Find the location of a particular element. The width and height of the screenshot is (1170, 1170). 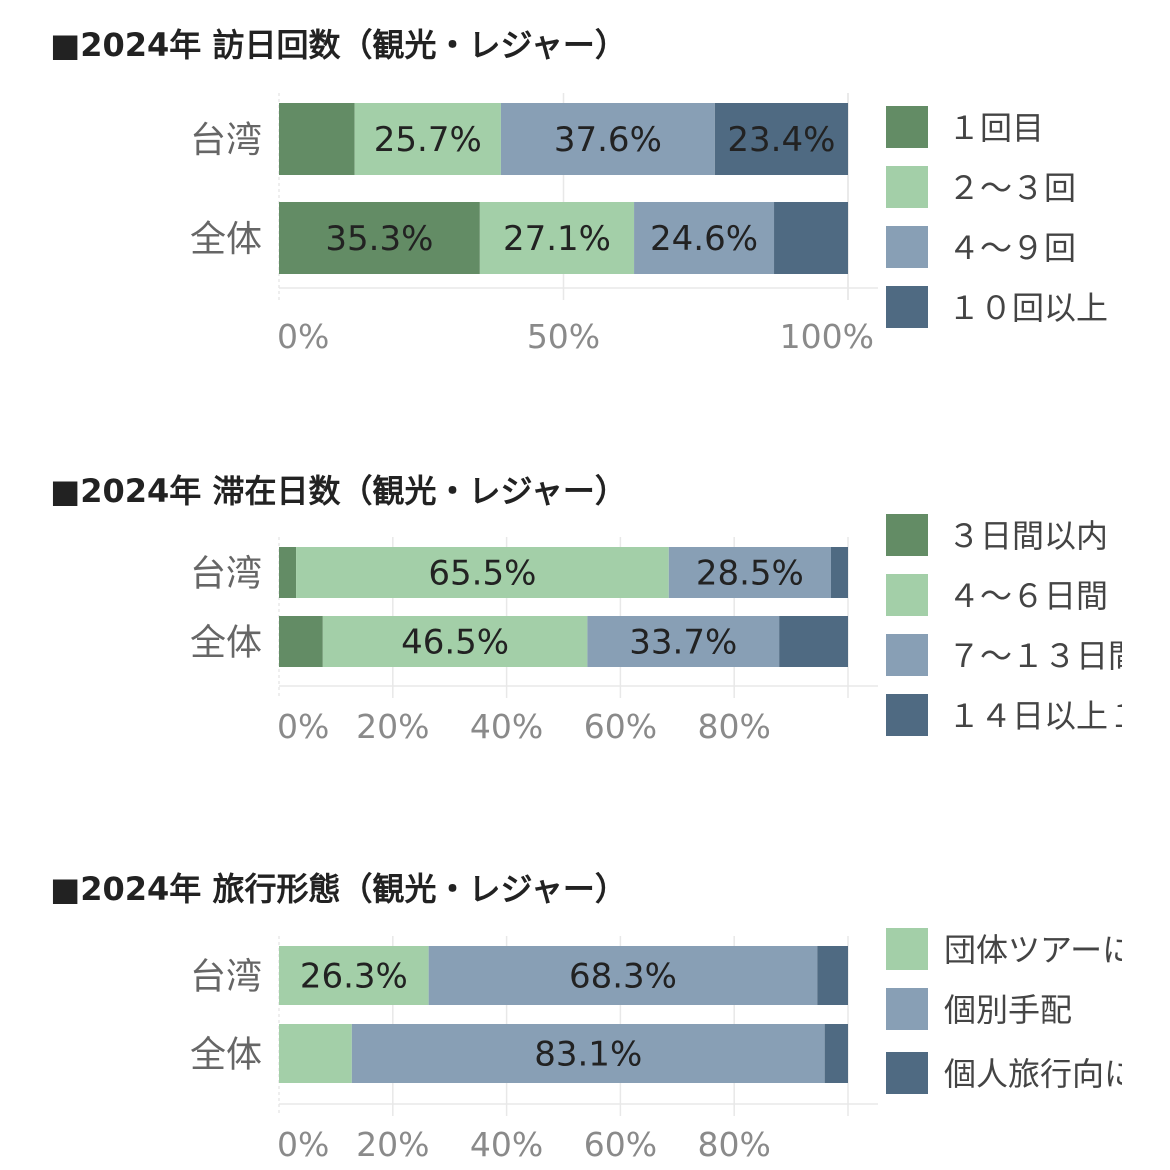

data-label: 27.1% is located at coordinates (557, 239).